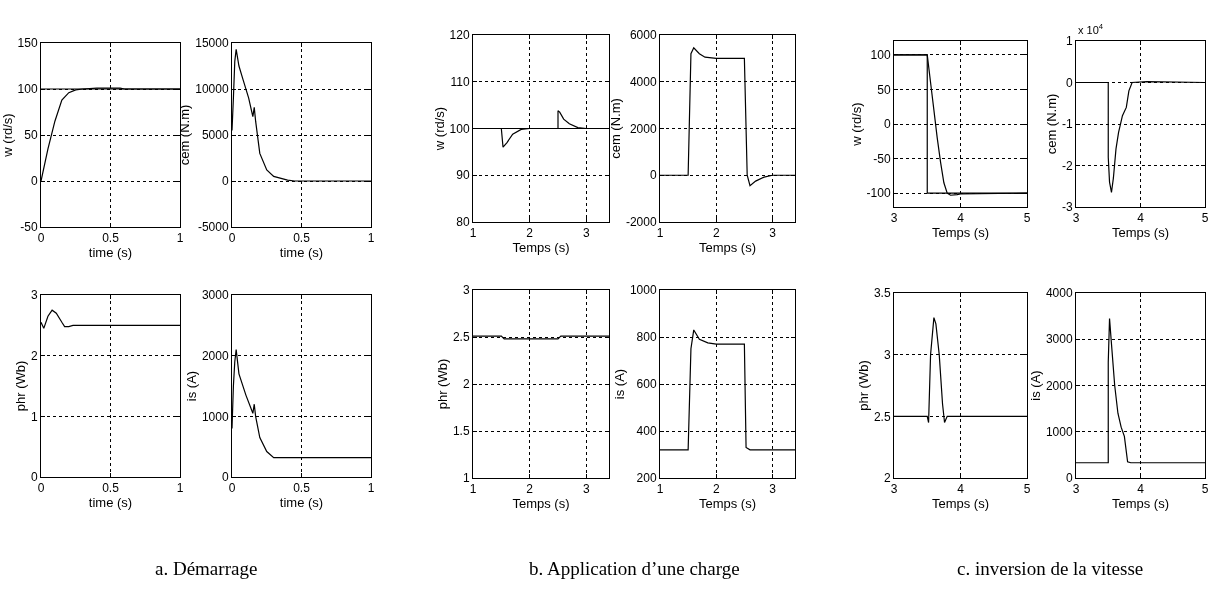 This screenshot has width=1216, height=591. I want to click on y-tick-label: 600, so click(646, 384).